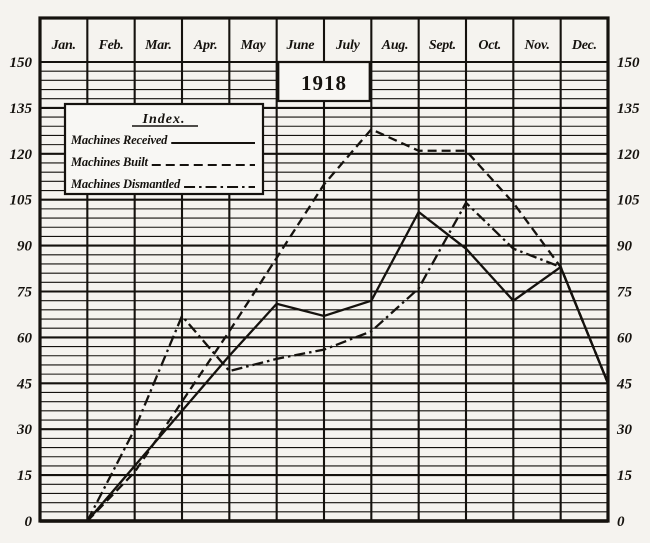  I want to click on year-title: 1918, so click(324, 83).